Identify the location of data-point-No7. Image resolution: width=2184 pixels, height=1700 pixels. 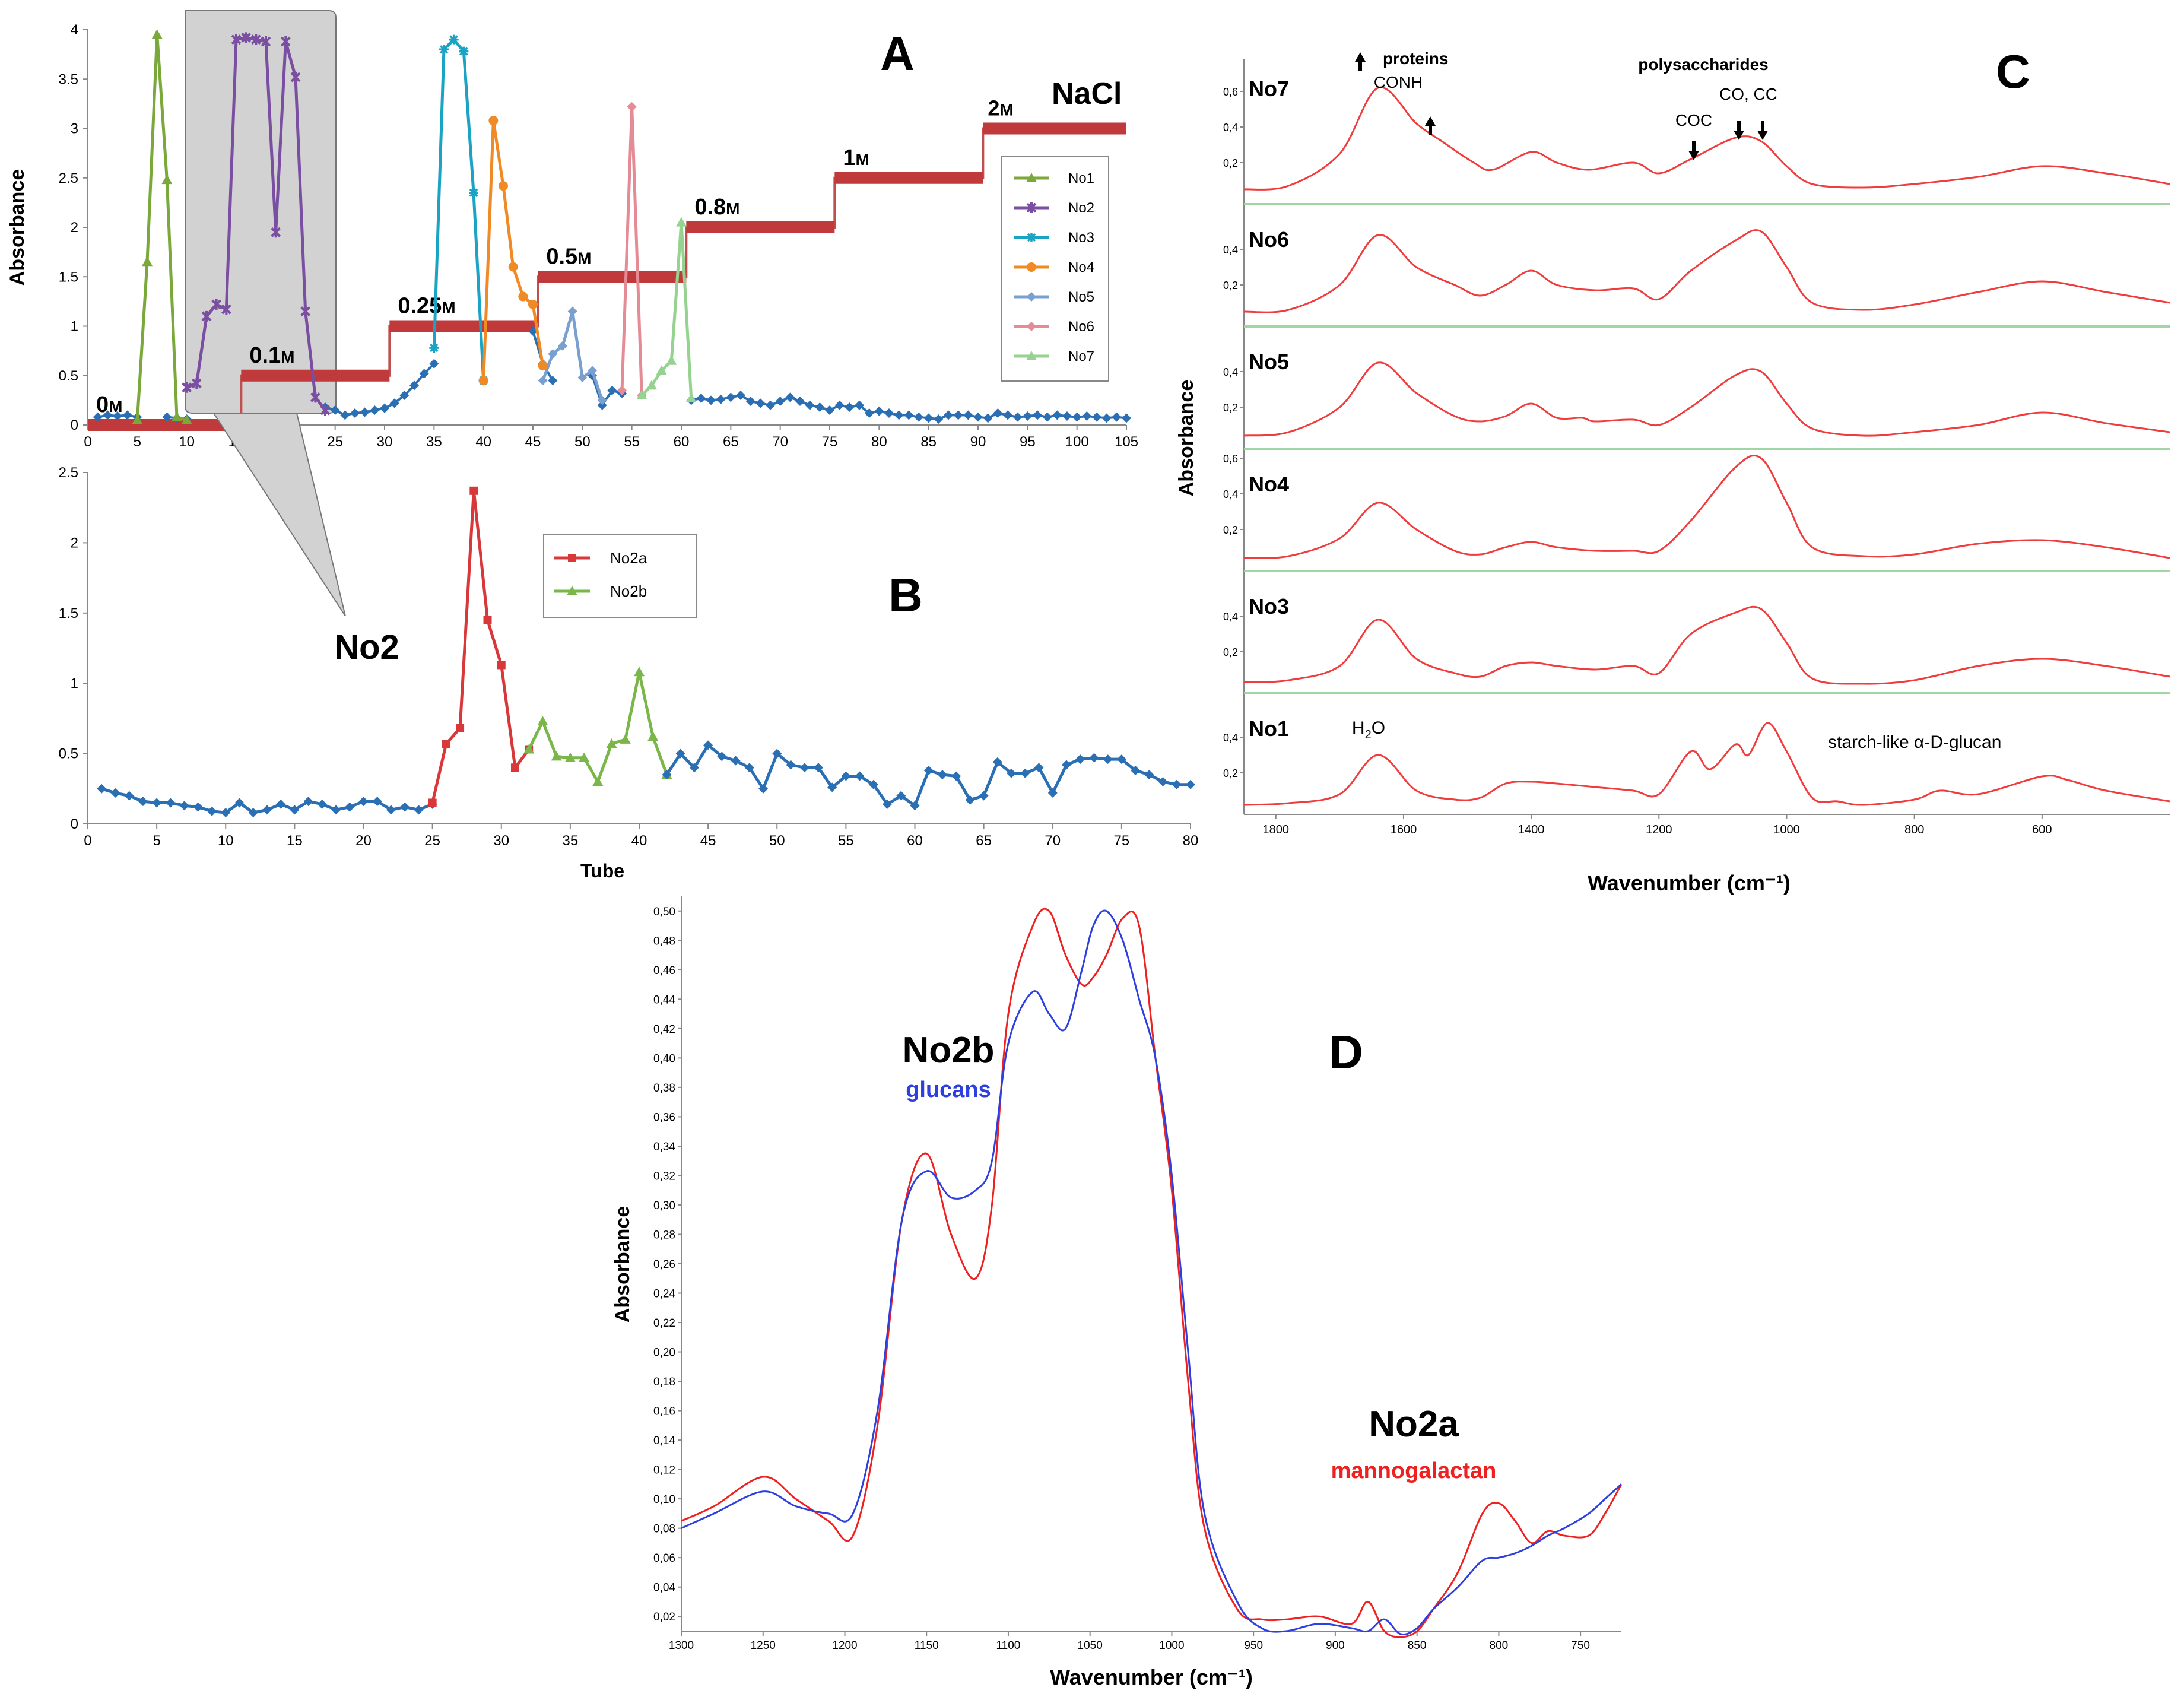
(681, 222).